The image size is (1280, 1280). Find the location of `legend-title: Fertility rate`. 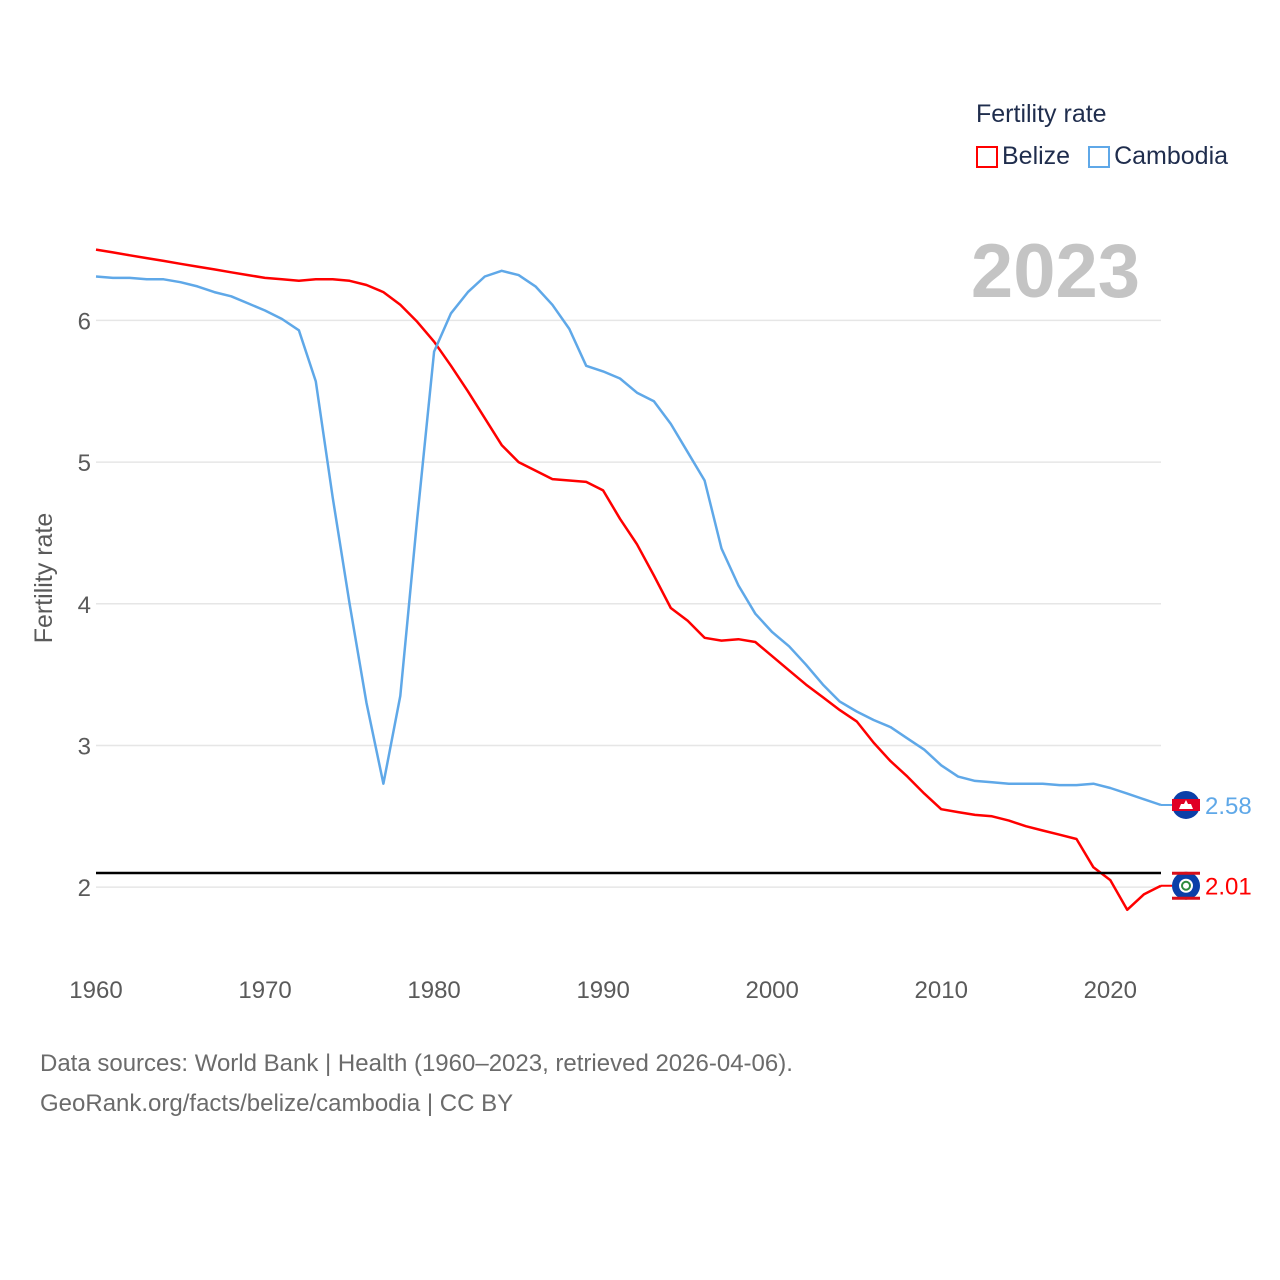

legend-title: Fertility rate is located at coordinates (1041, 114).